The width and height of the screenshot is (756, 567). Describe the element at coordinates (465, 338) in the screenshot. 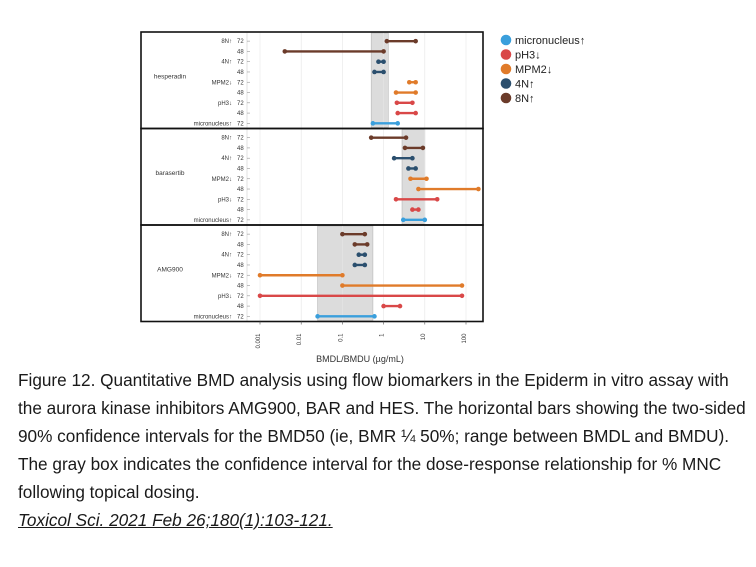

I see `x-tick-label: 100` at that location.